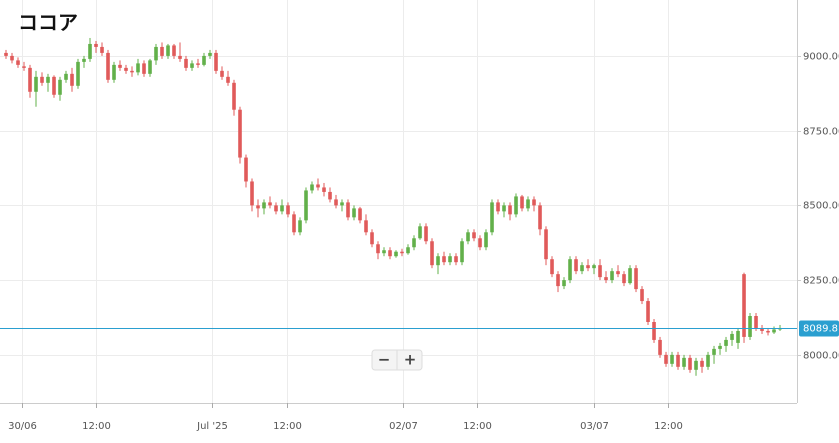  What do you see at coordinates (48, 23) in the screenshot?
I see `chart-title: ココア` at bounding box center [48, 23].